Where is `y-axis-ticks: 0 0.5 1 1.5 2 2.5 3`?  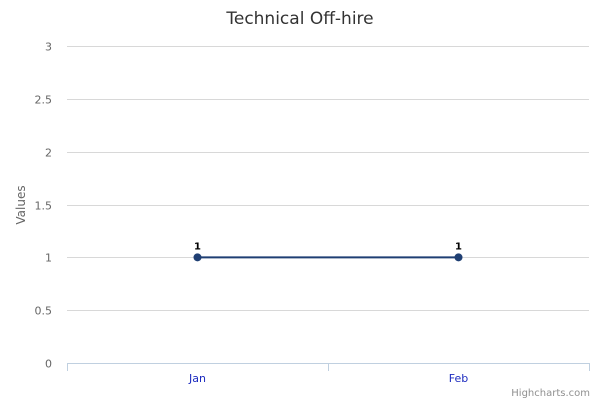
y-axis-ticks: 0 0.5 1 1.5 2 2.5 3 is located at coordinates (44, 206).